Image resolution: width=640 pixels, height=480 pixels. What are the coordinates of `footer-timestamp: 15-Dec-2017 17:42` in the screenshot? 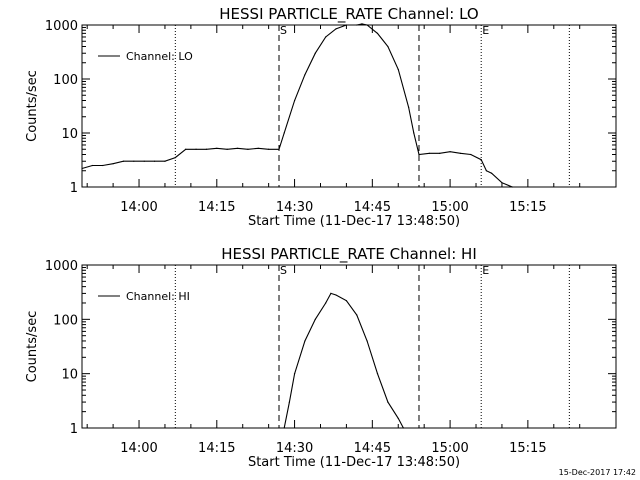 It's located at (597, 472).